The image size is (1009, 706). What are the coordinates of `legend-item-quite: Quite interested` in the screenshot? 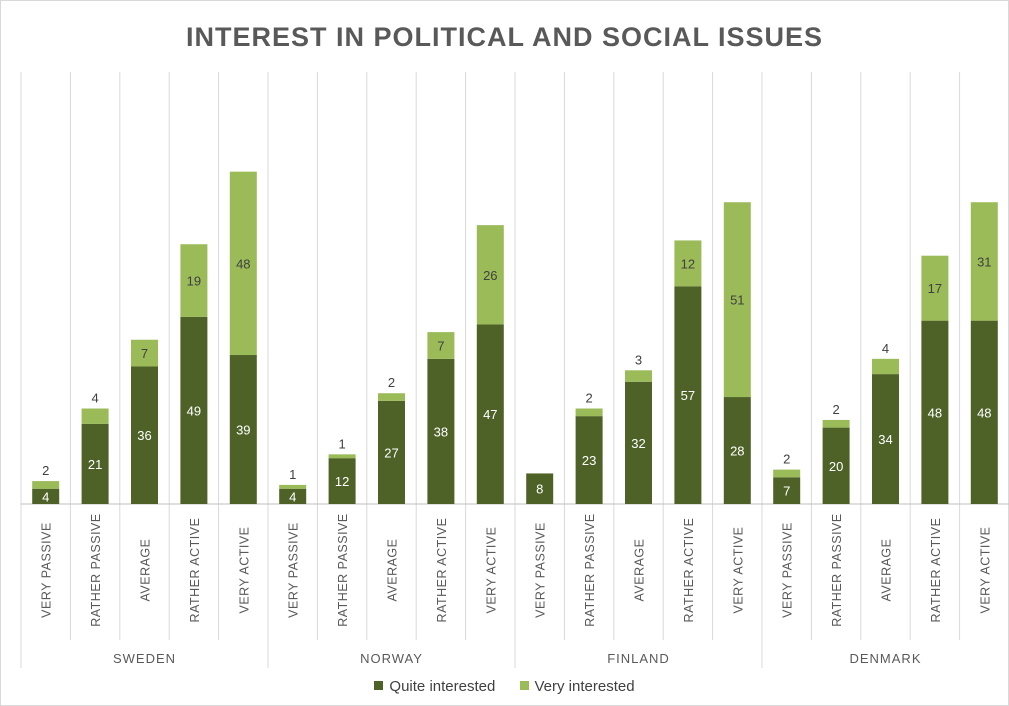 It's located at (434, 686).